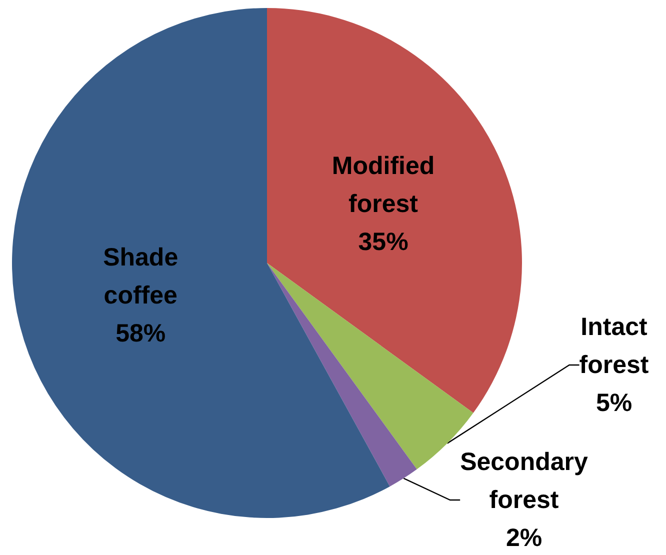  Describe the element at coordinates (614, 403) in the screenshot. I see `data-label: 5%` at that location.